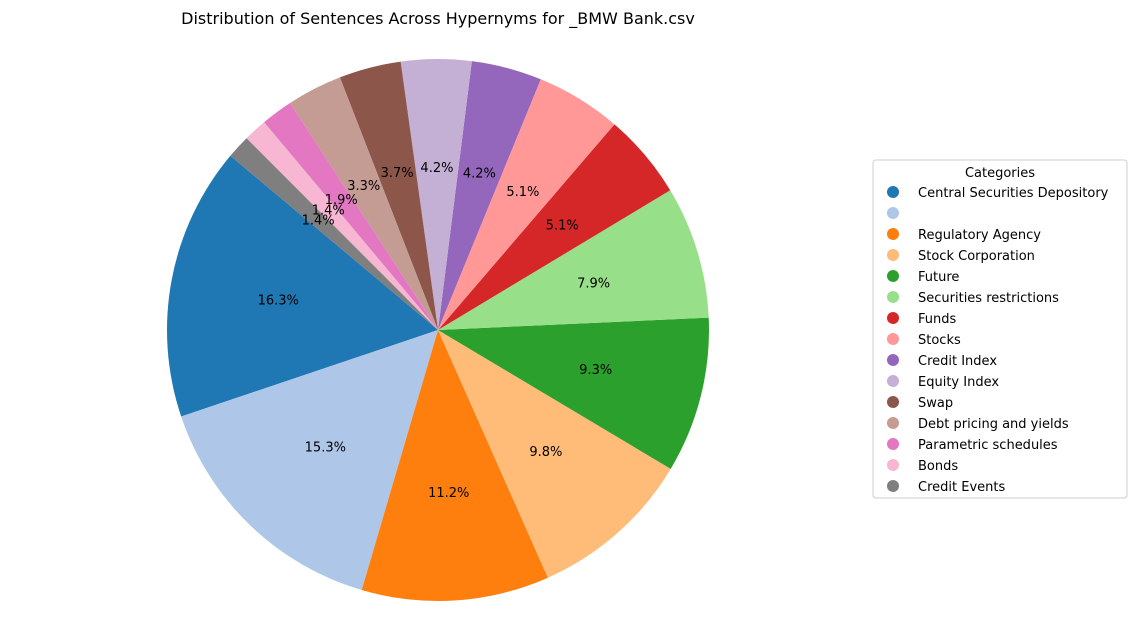 This screenshot has height=637, width=1136. What do you see at coordinates (278, 300) in the screenshot?
I see `slice-percent-label: 16.3%` at bounding box center [278, 300].